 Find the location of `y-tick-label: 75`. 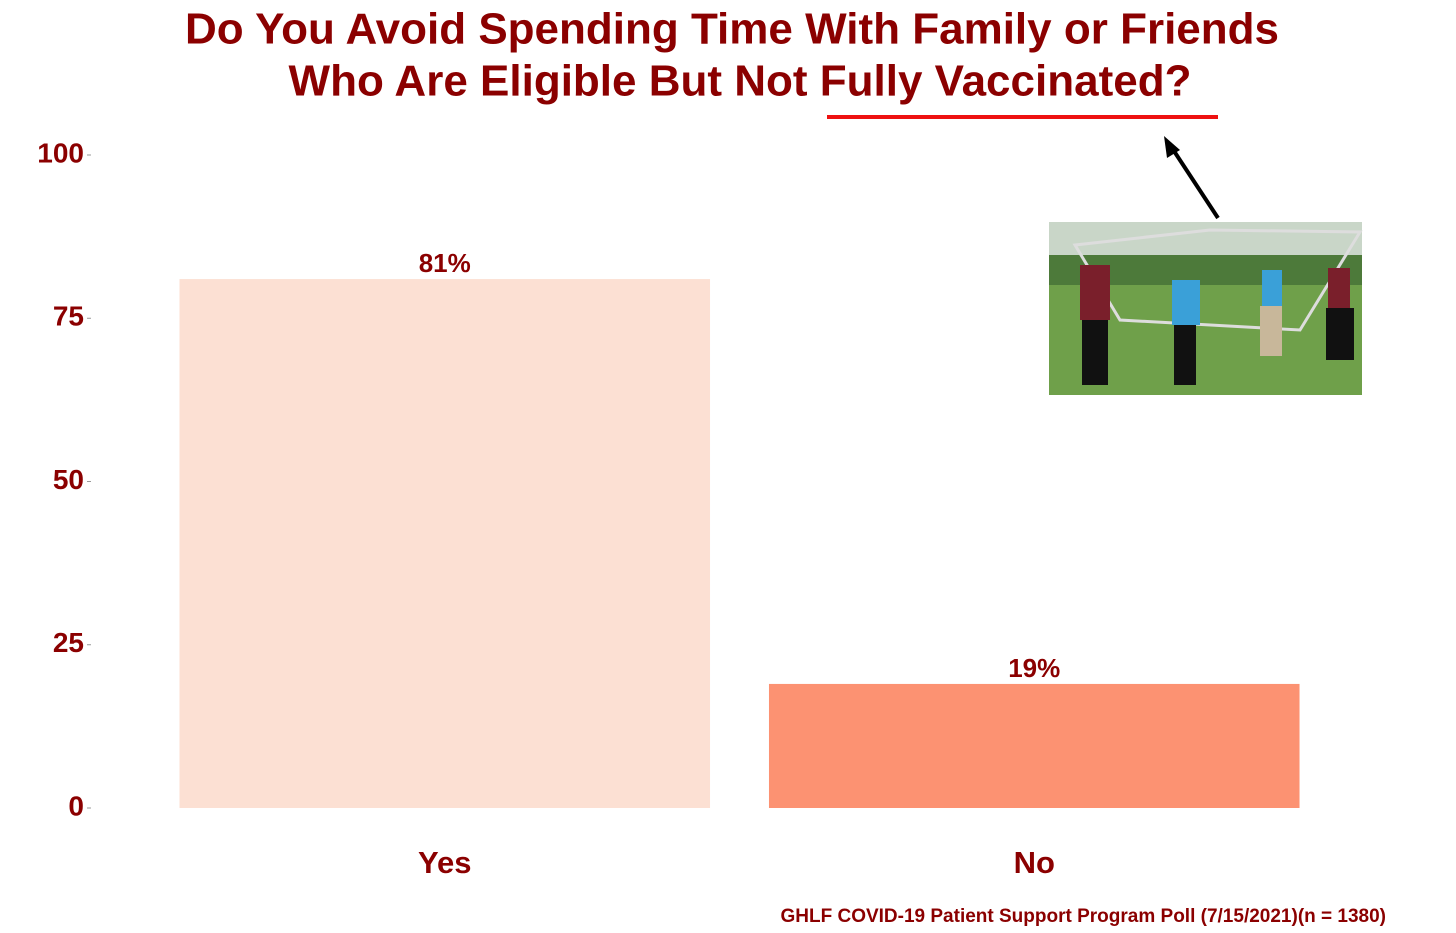

y-tick-label: 75 is located at coordinates (68, 316).